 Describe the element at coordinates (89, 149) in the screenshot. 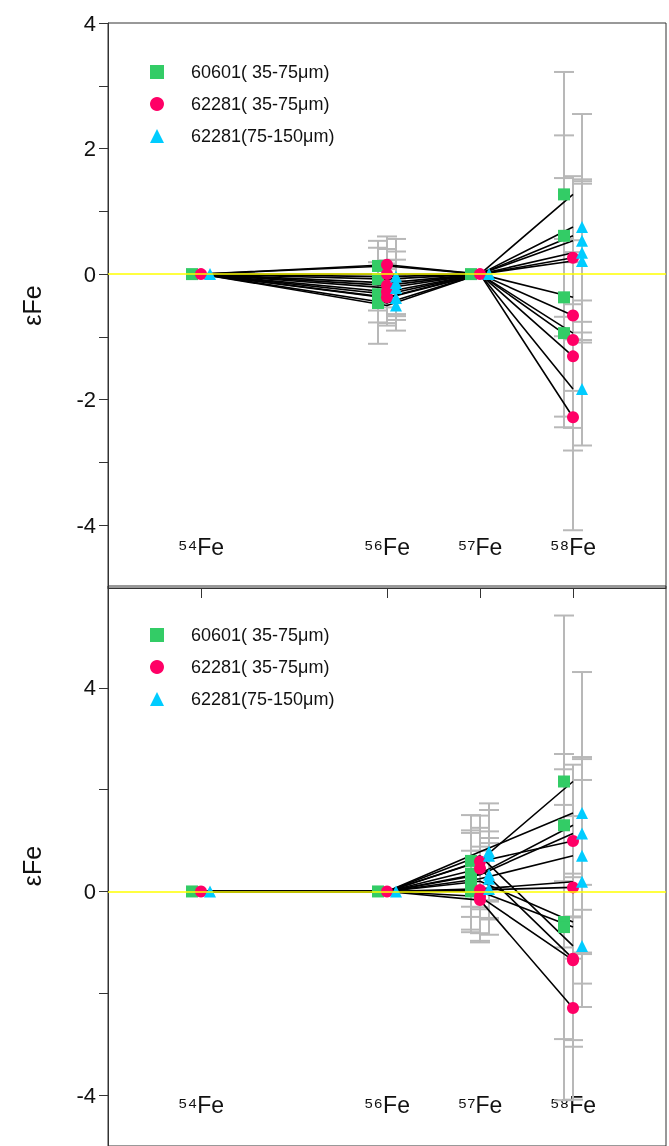

I see `y-tick-label: 2` at that location.